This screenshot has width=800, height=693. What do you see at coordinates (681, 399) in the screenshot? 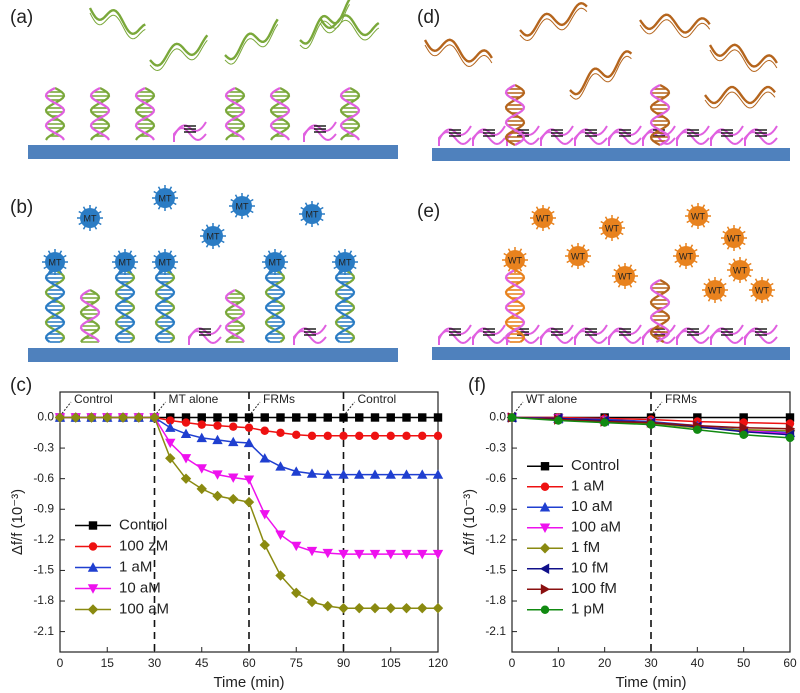
I see `annotation: FRMs` at bounding box center [681, 399].